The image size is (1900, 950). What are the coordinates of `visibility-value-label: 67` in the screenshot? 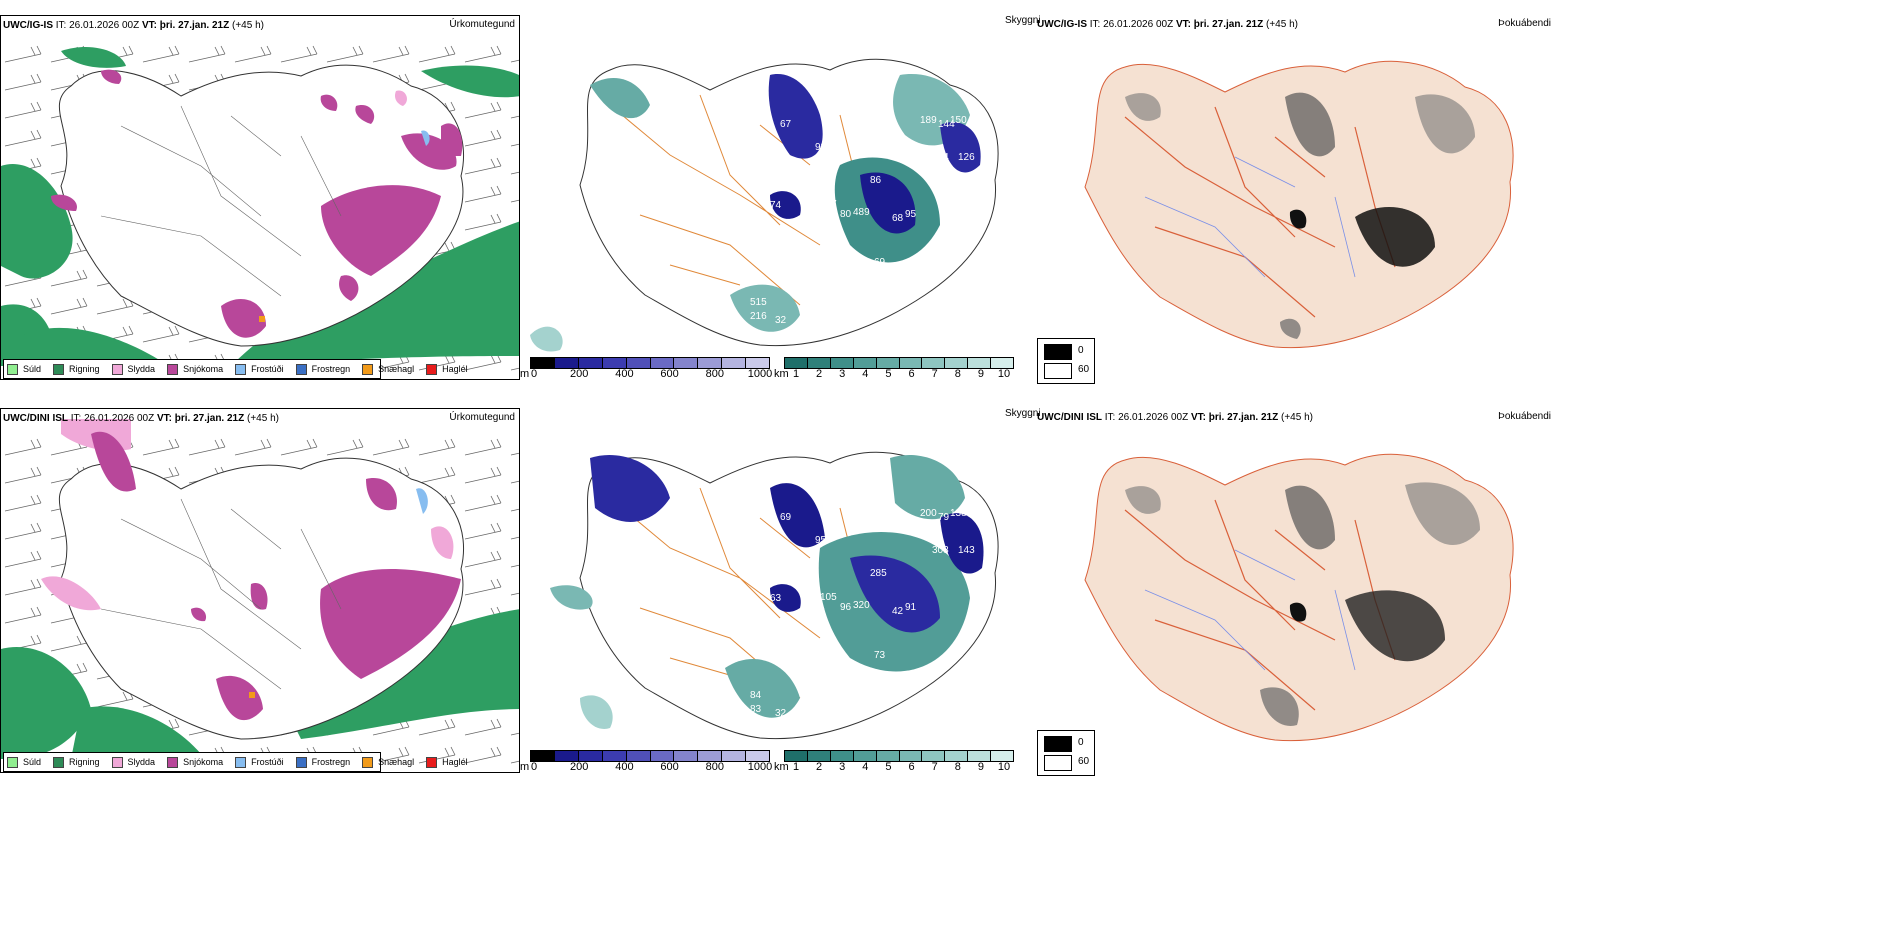 It's located at (786, 124).